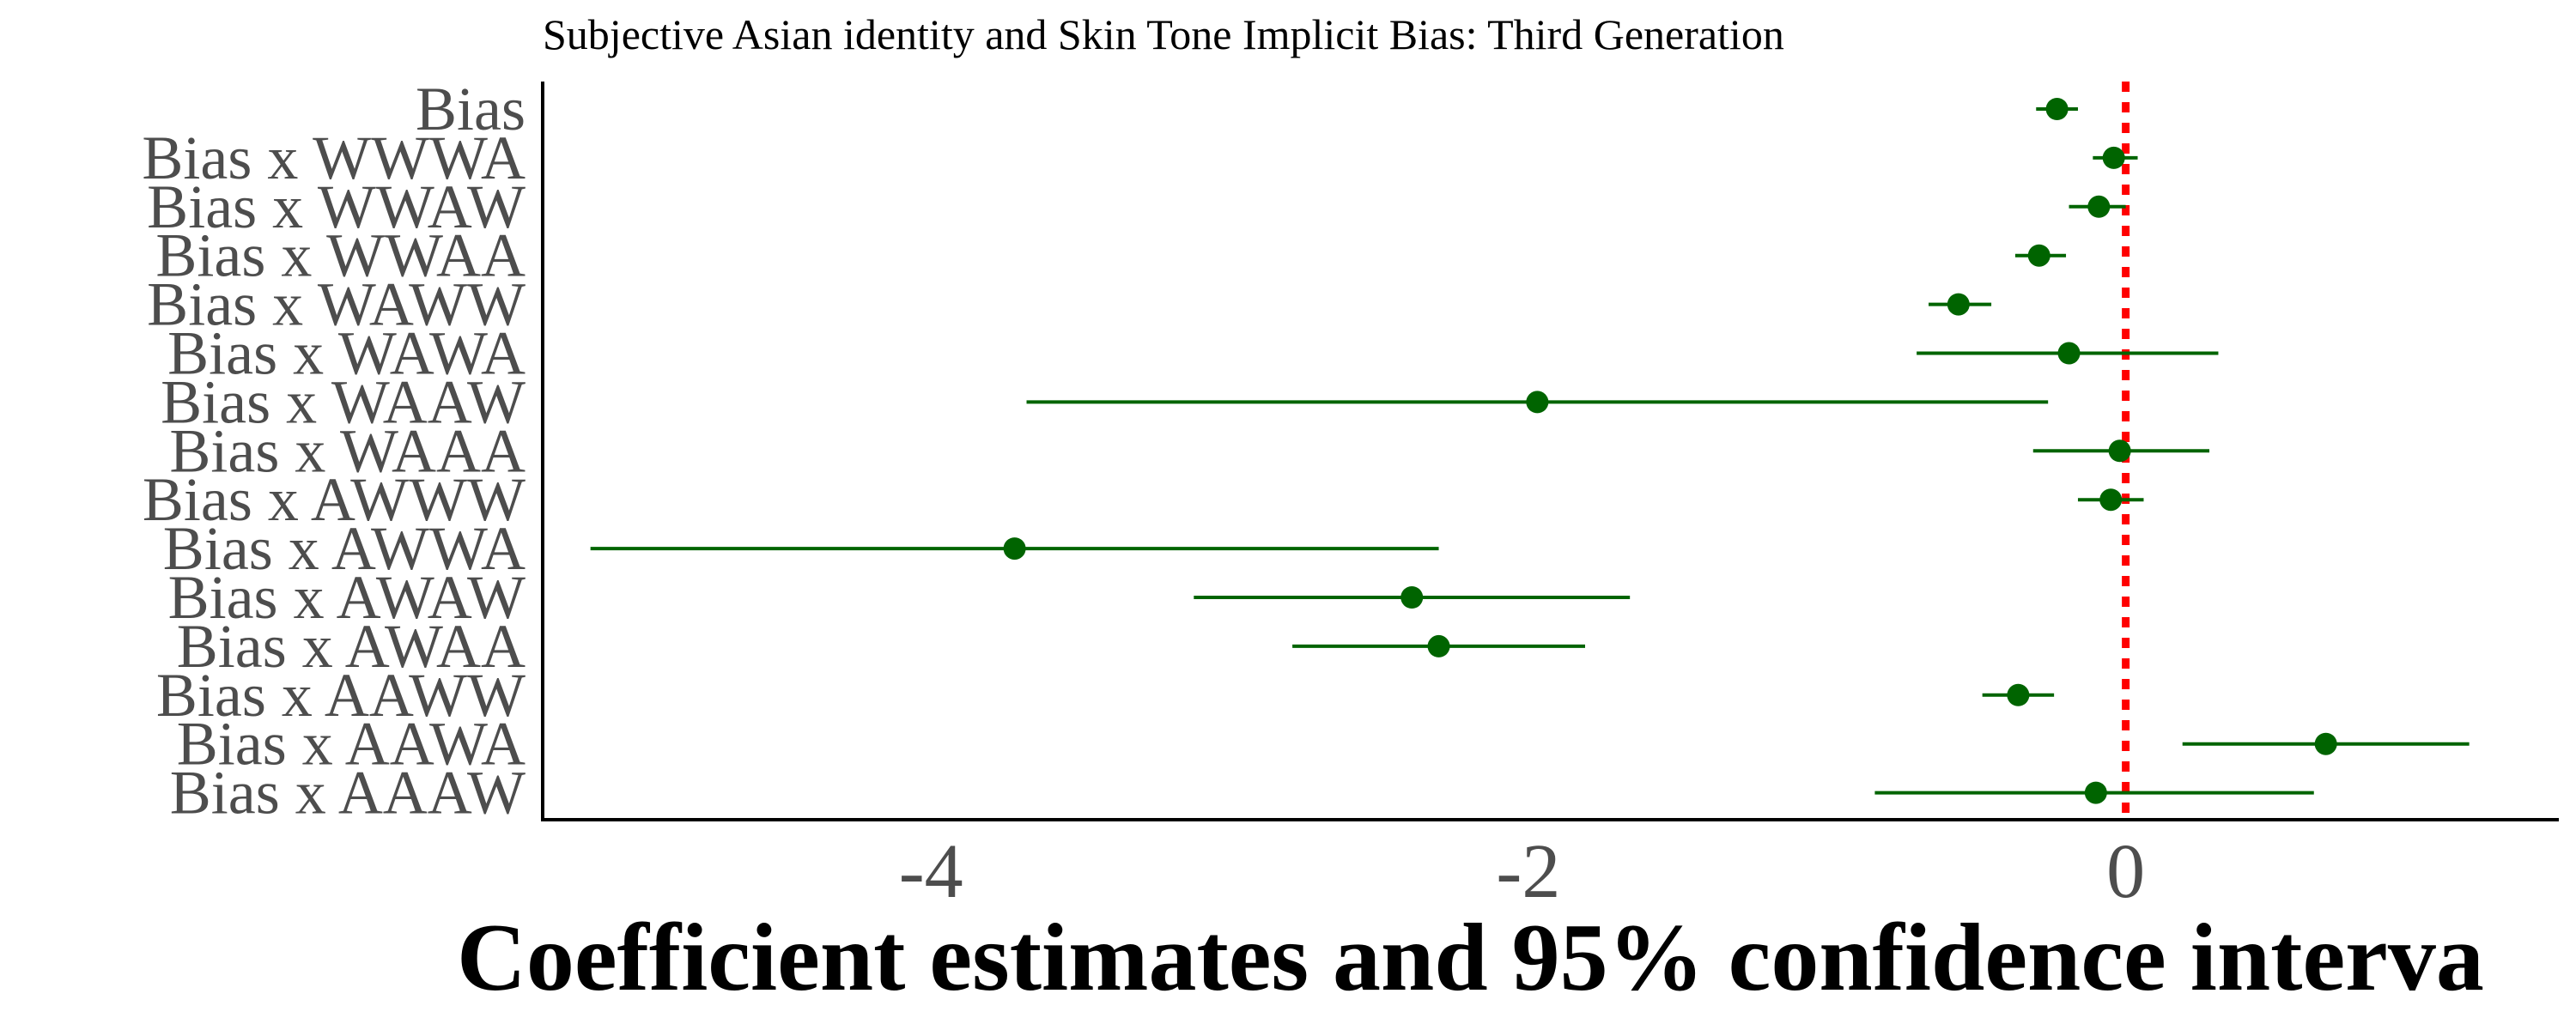 The width and height of the screenshot is (2576, 1030). What do you see at coordinates (336, 304) in the screenshot?
I see `y-tick-label-bias-x-waww: Bias x WAWW` at bounding box center [336, 304].